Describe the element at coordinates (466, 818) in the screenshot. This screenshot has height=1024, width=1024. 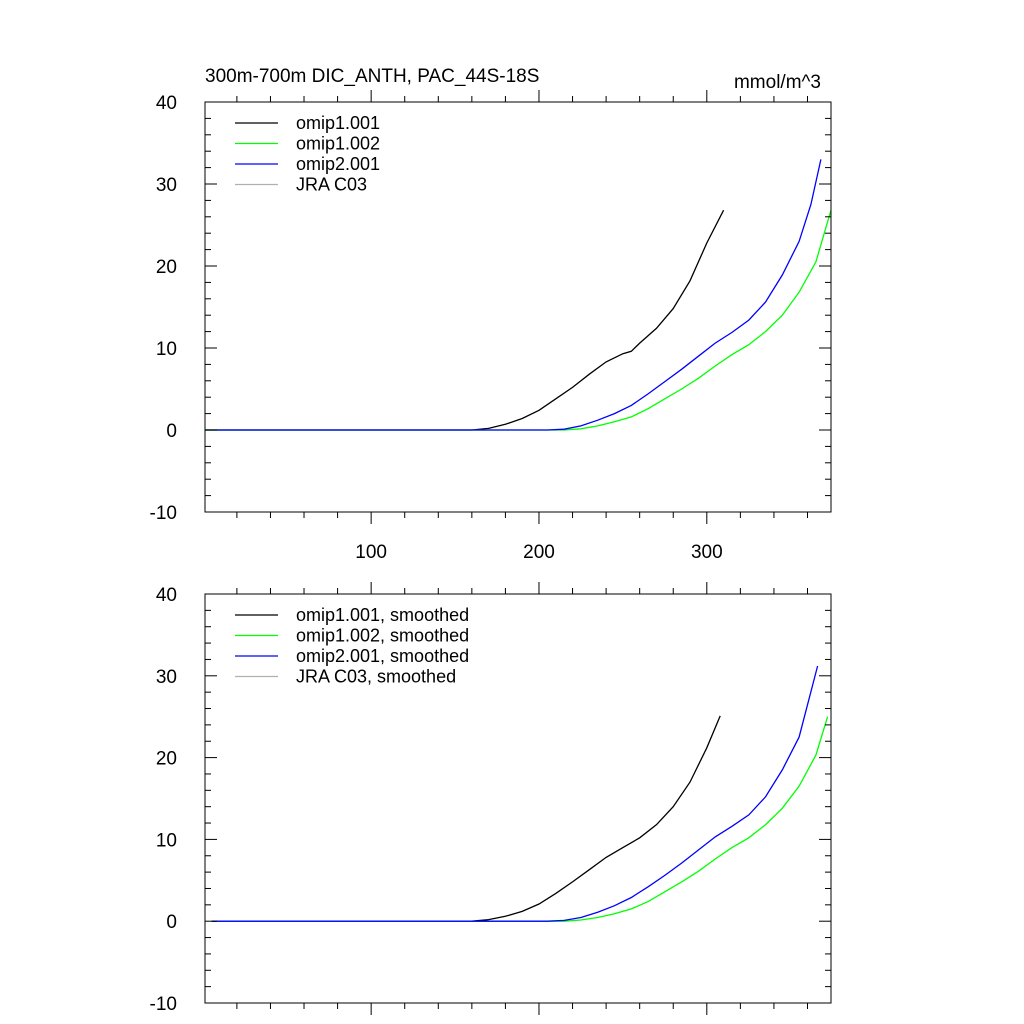
I see `series-line-omip1-001-smoothed` at that location.